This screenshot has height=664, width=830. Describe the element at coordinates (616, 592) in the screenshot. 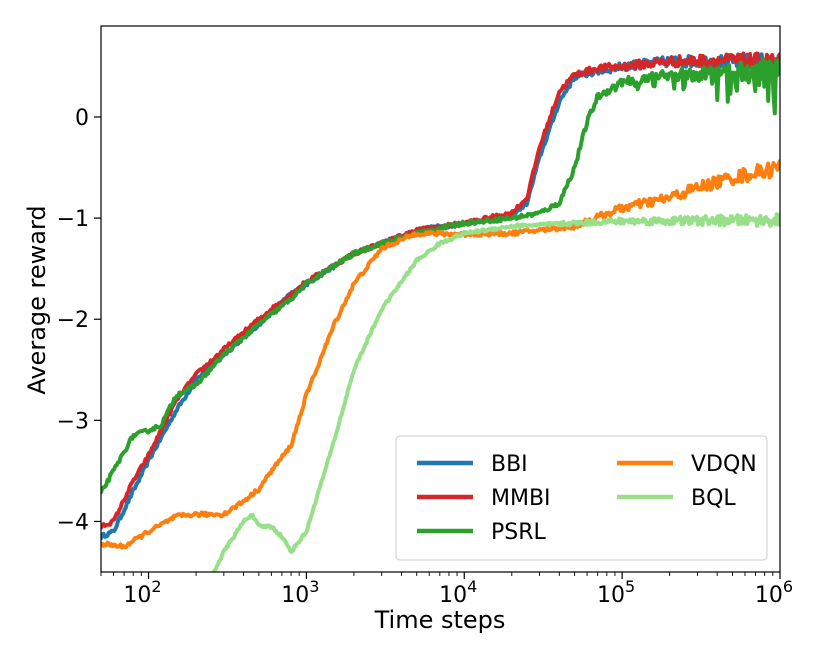

I see `x-tick-label: 10⁵` at that location.